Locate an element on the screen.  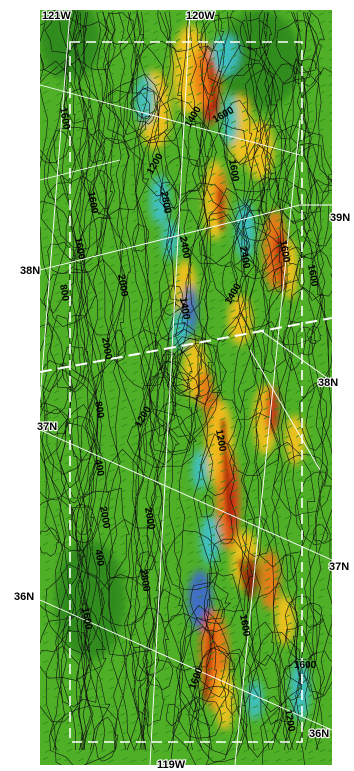
lon-label-121w: 121W is located at coordinates (56, 16).